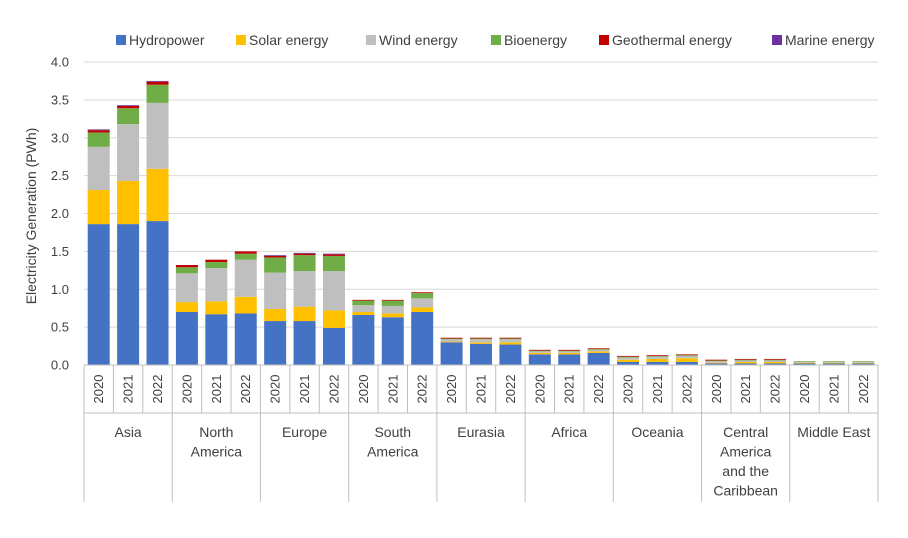 The image size is (908, 538). Describe the element at coordinates (657, 432) in the screenshot. I see `region-label: Oceania` at that location.